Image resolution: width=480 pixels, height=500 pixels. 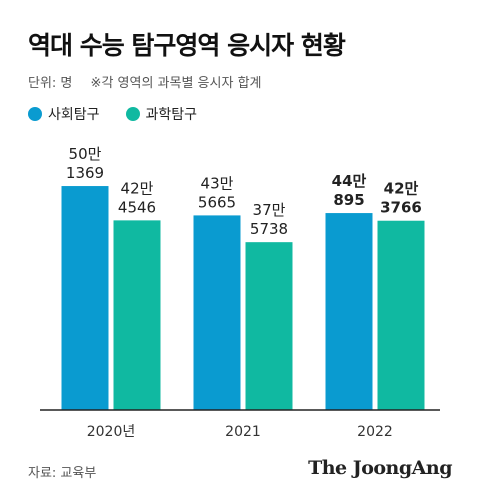 I want to click on data-label-science-1-0: 37만, so click(x=269, y=210).